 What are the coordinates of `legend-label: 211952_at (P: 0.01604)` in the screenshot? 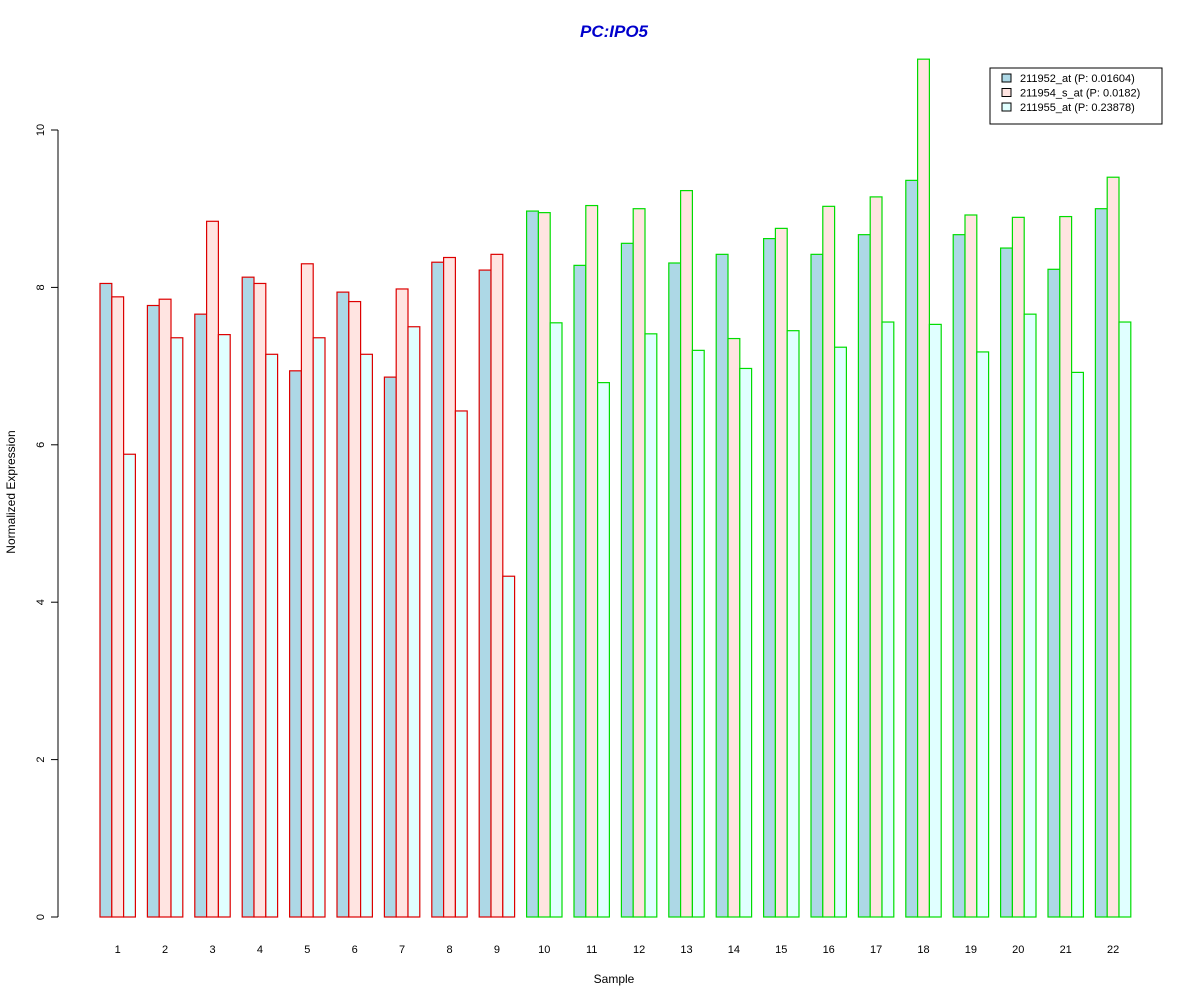 It's located at (1077, 79).